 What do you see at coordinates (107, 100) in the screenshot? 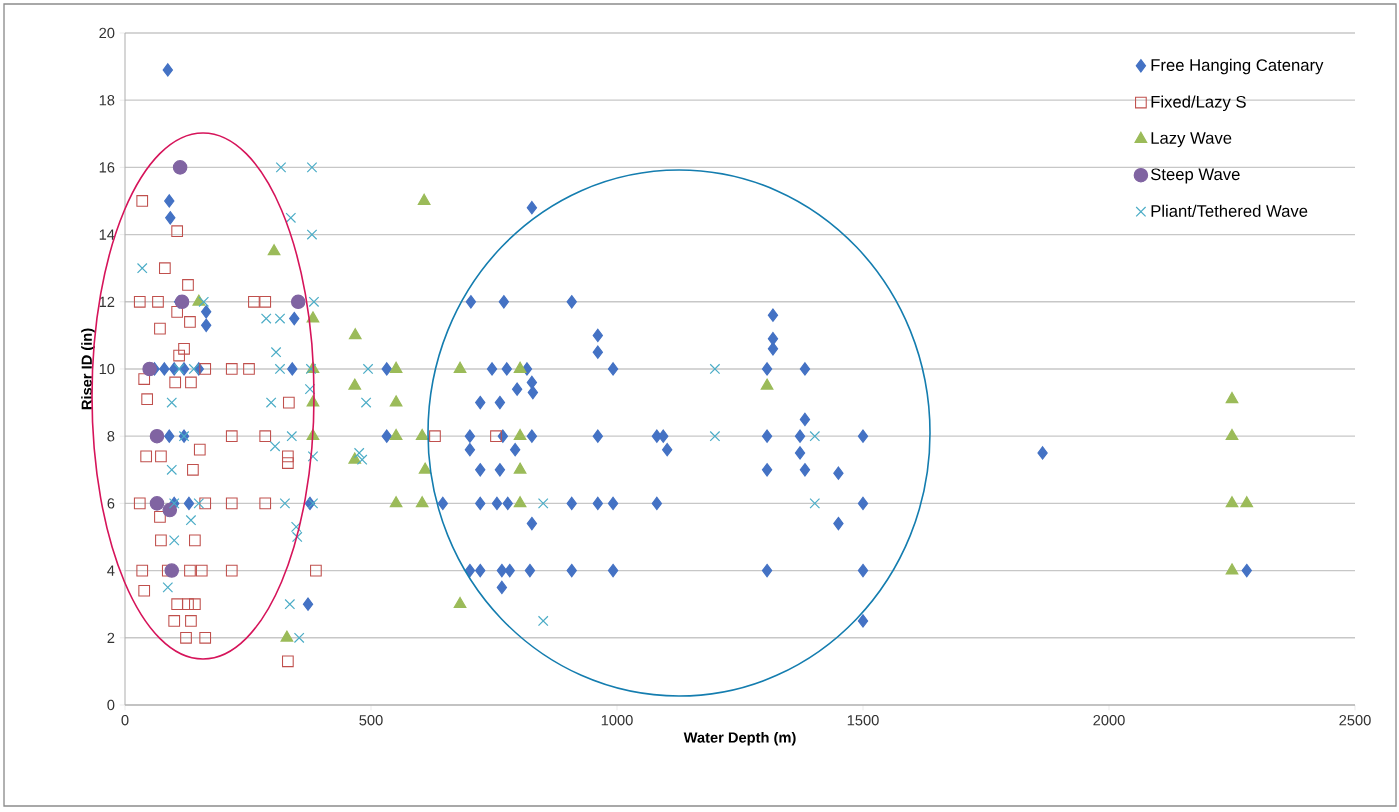
I see `y-tick-label: 18` at bounding box center [107, 100].